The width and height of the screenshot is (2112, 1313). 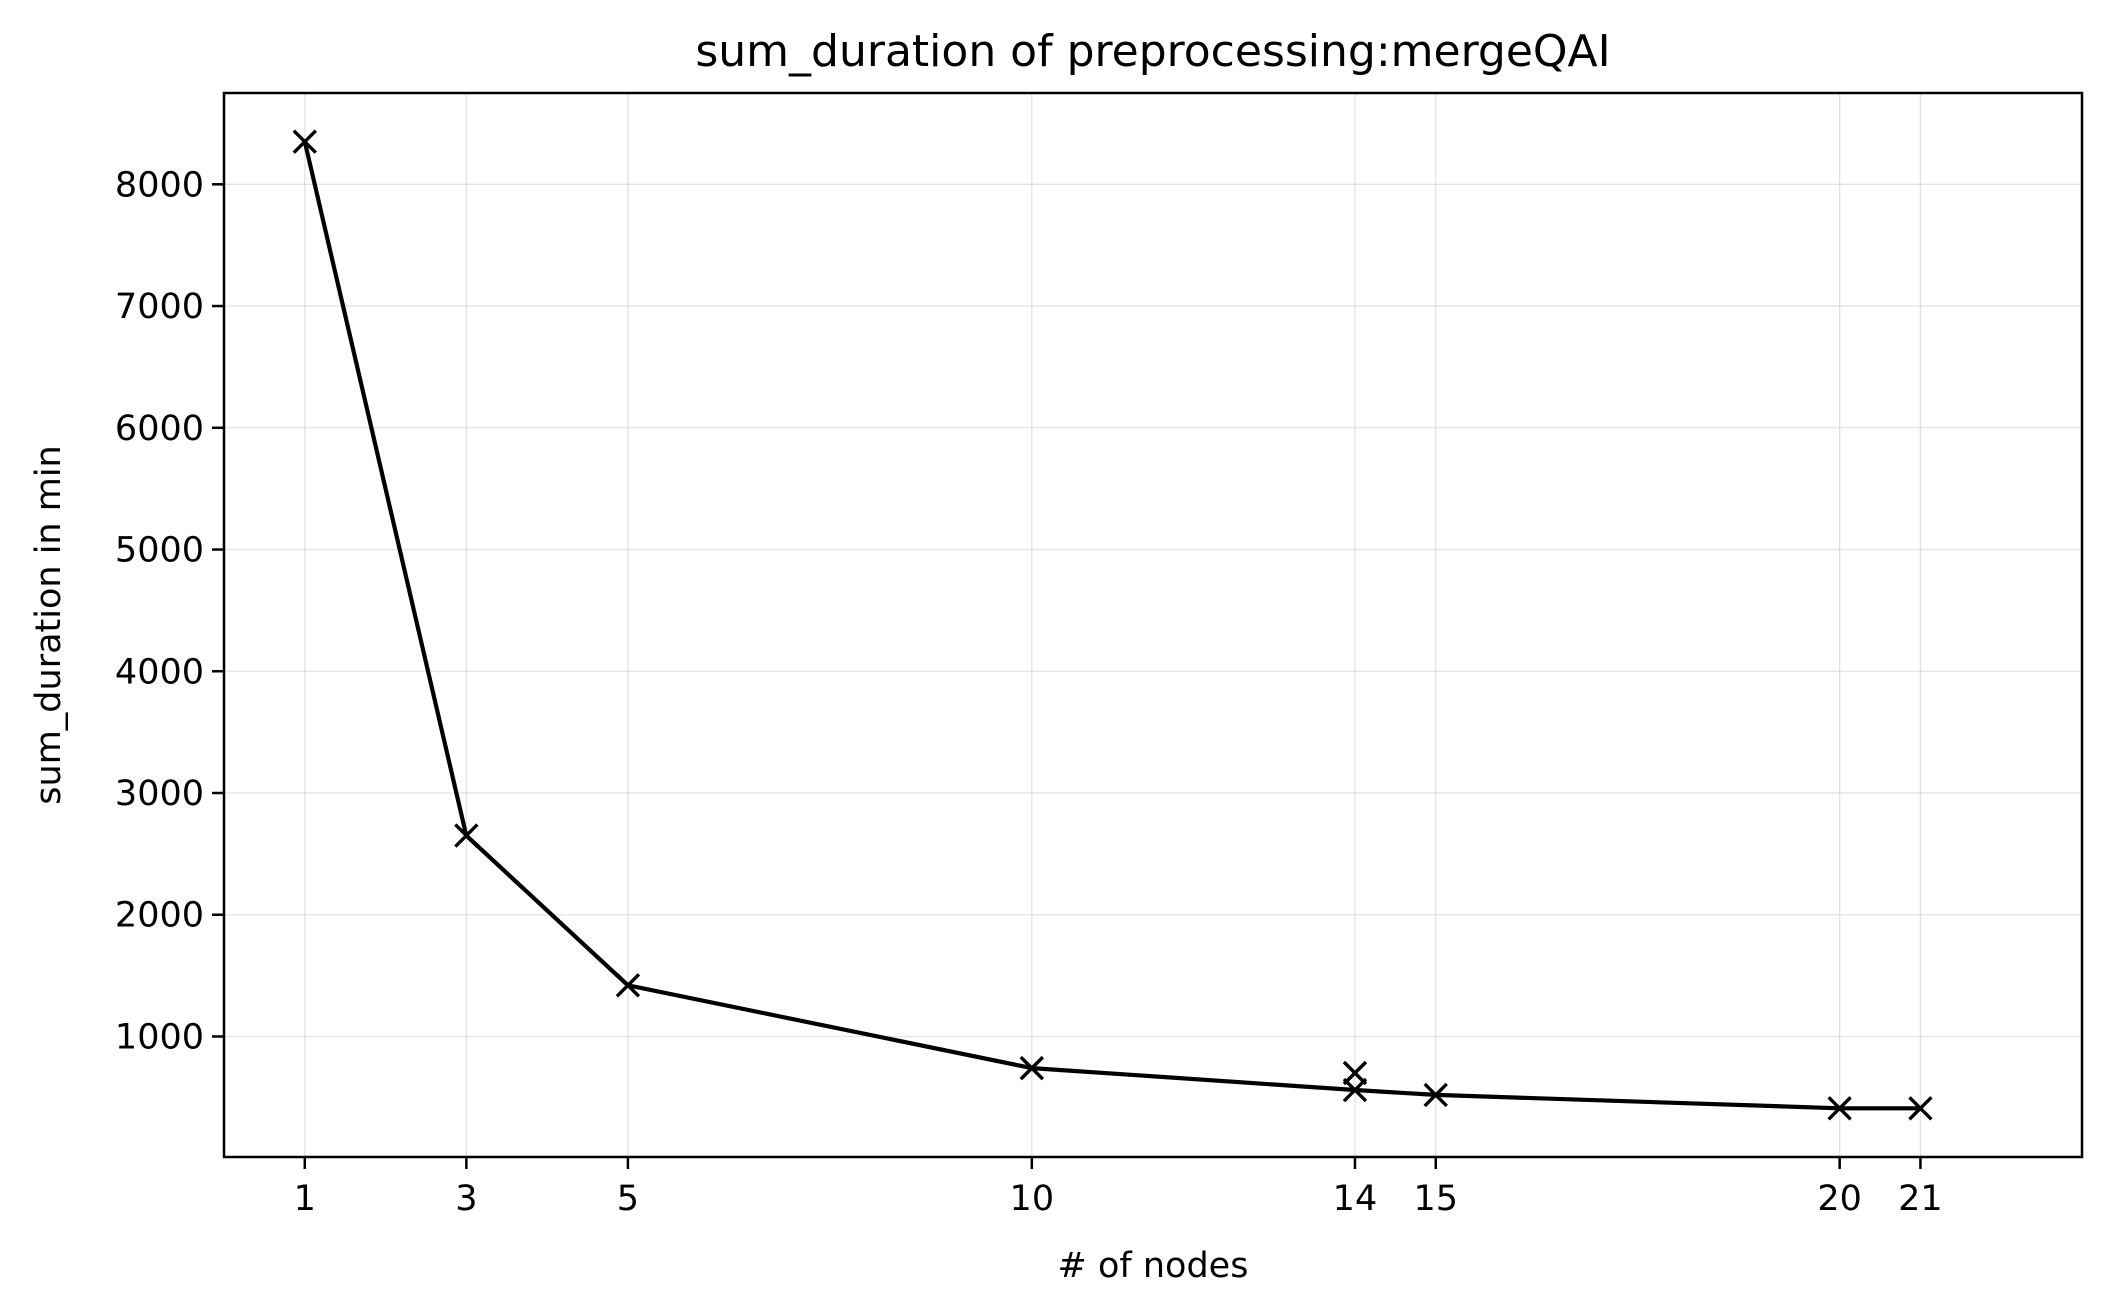 What do you see at coordinates (159, 794) in the screenshot?
I see `y-tick-label: 3000` at bounding box center [159, 794].